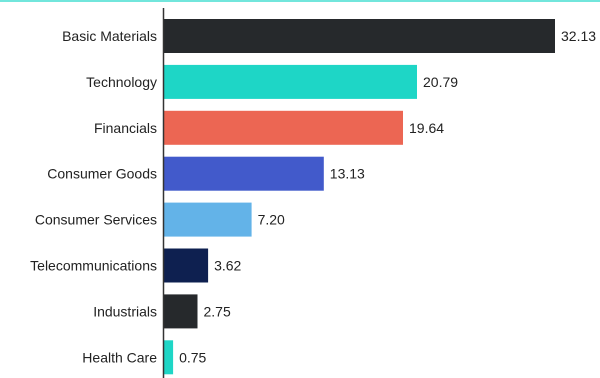 The width and height of the screenshot is (600, 378). Describe the element at coordinates (109, 36) in the screenshot. I see `category-label-basic-materials: Basic Materials` at that location.